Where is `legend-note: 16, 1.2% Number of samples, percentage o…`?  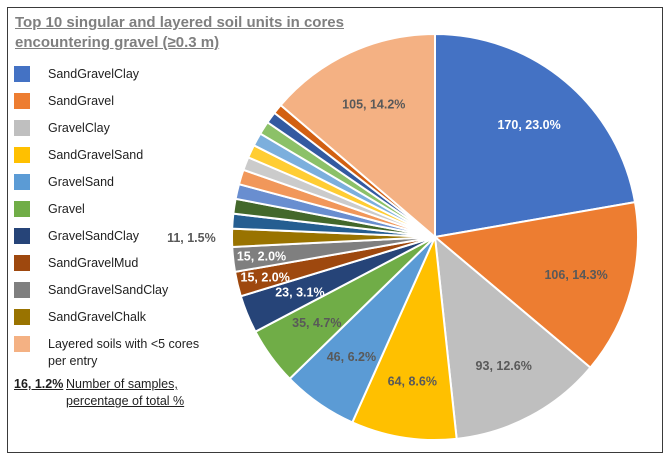 legend-note: 16, 1.2% Number of samples, percentage o… is located at coordinates (99, 393).